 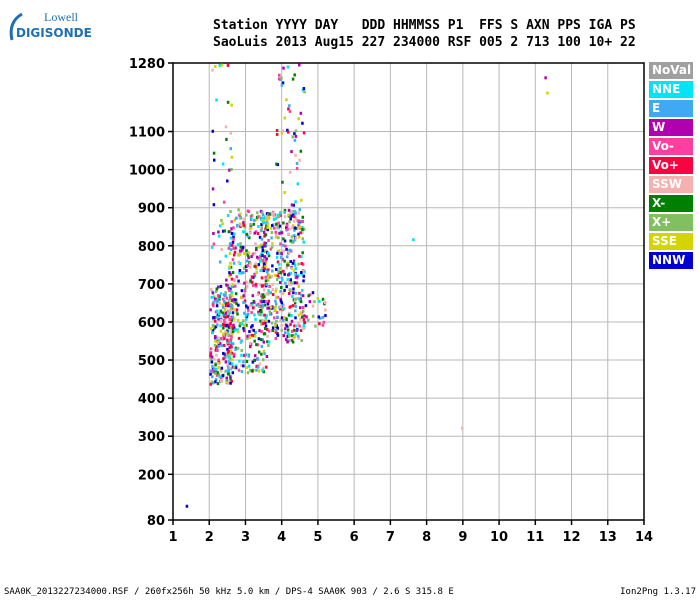 What do you see at coordinates (151, 437) in the screenshot?
I see `y-tick-label: 300` at bounding box center [151, 437].